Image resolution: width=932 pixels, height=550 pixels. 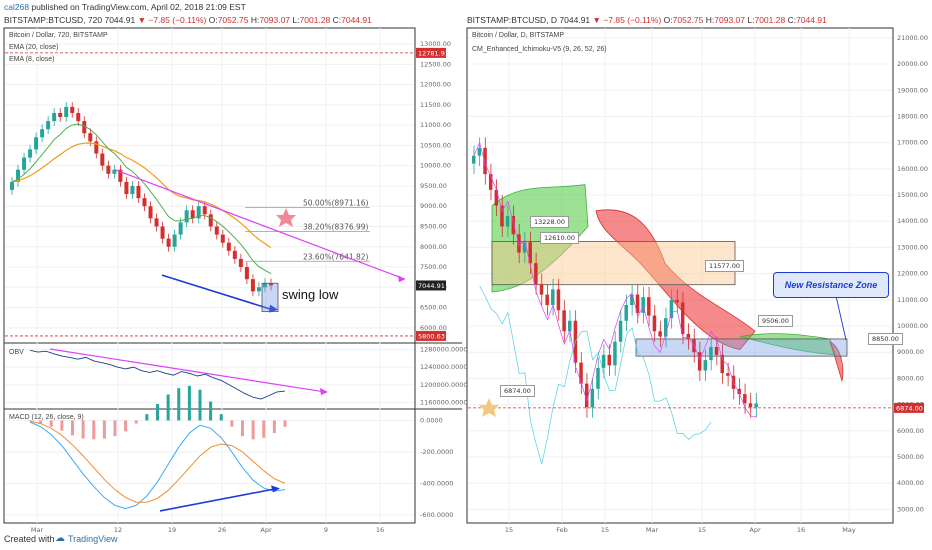 I want to click on right-ytick-2: 5000.00, so click(x=910, y=457).